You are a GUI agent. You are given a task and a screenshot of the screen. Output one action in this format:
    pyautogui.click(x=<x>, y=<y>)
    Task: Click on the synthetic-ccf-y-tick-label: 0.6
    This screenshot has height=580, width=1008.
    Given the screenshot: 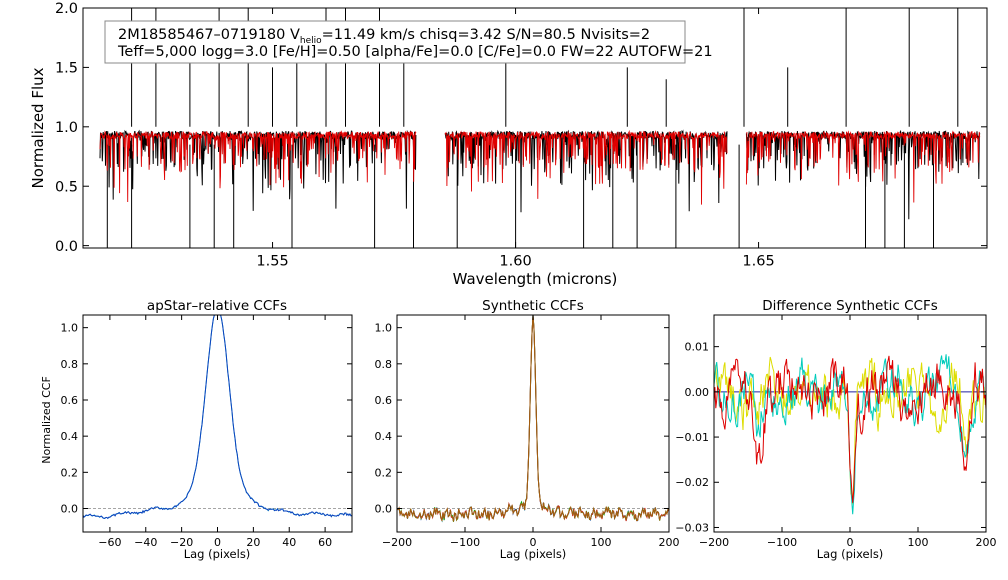 What is the action you would take?
    pyautogui.click(x=384, y=400)
    